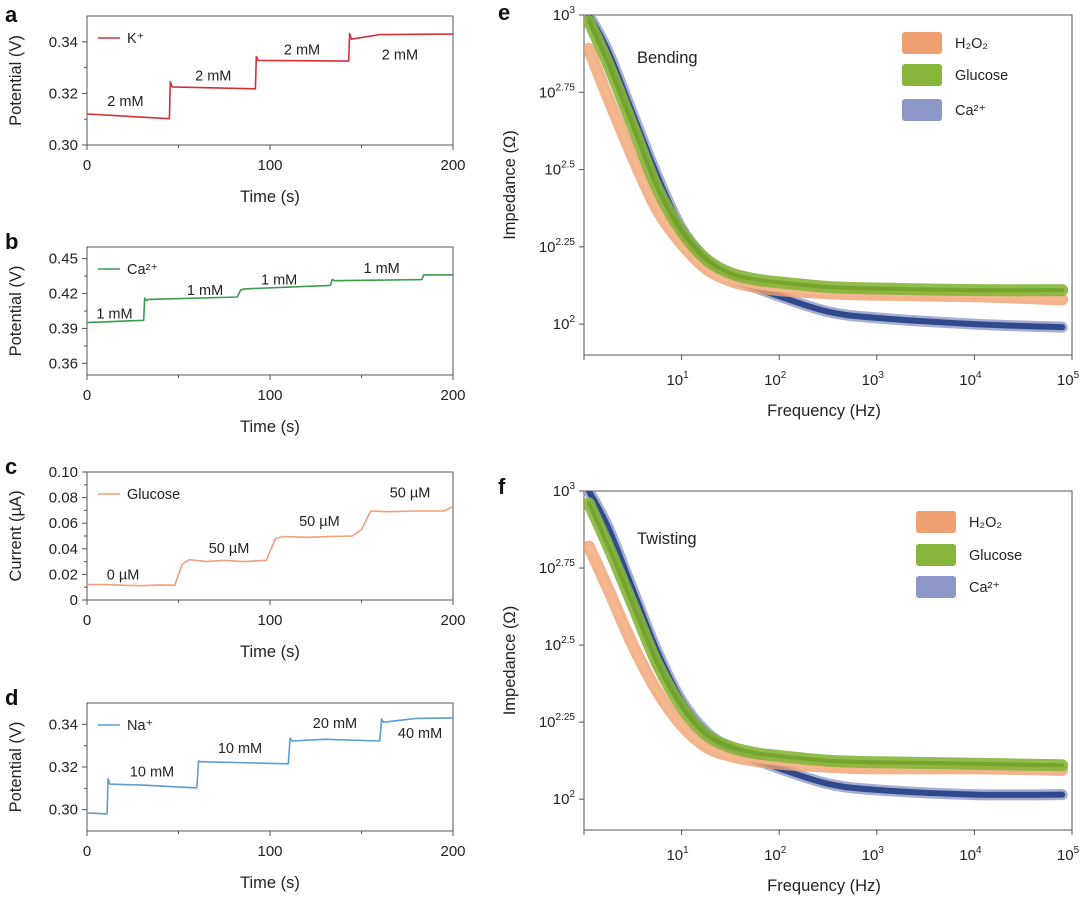 The image size is (1080, 907). I want to click on y-tick-label: 0.34, so click(63, 42).